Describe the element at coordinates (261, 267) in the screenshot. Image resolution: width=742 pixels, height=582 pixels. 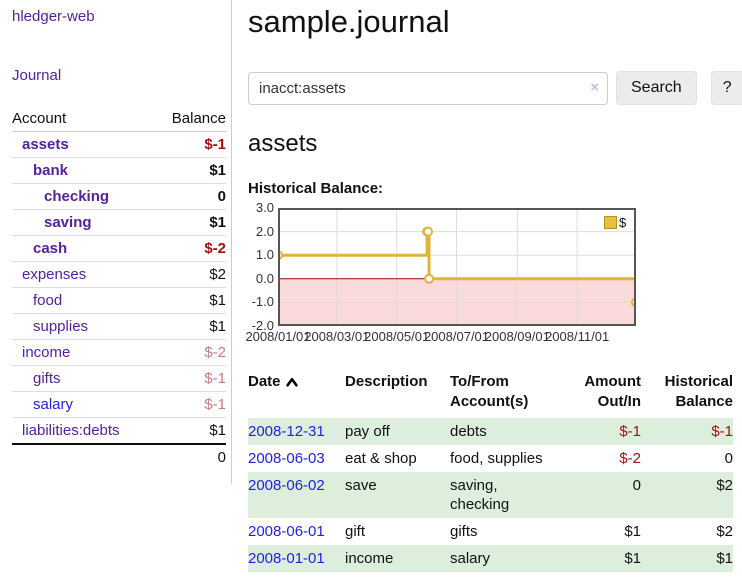
I see `y-axis-labels: 3.0 2.0 1.0 0.0 -1.0 -2.0` at that location.